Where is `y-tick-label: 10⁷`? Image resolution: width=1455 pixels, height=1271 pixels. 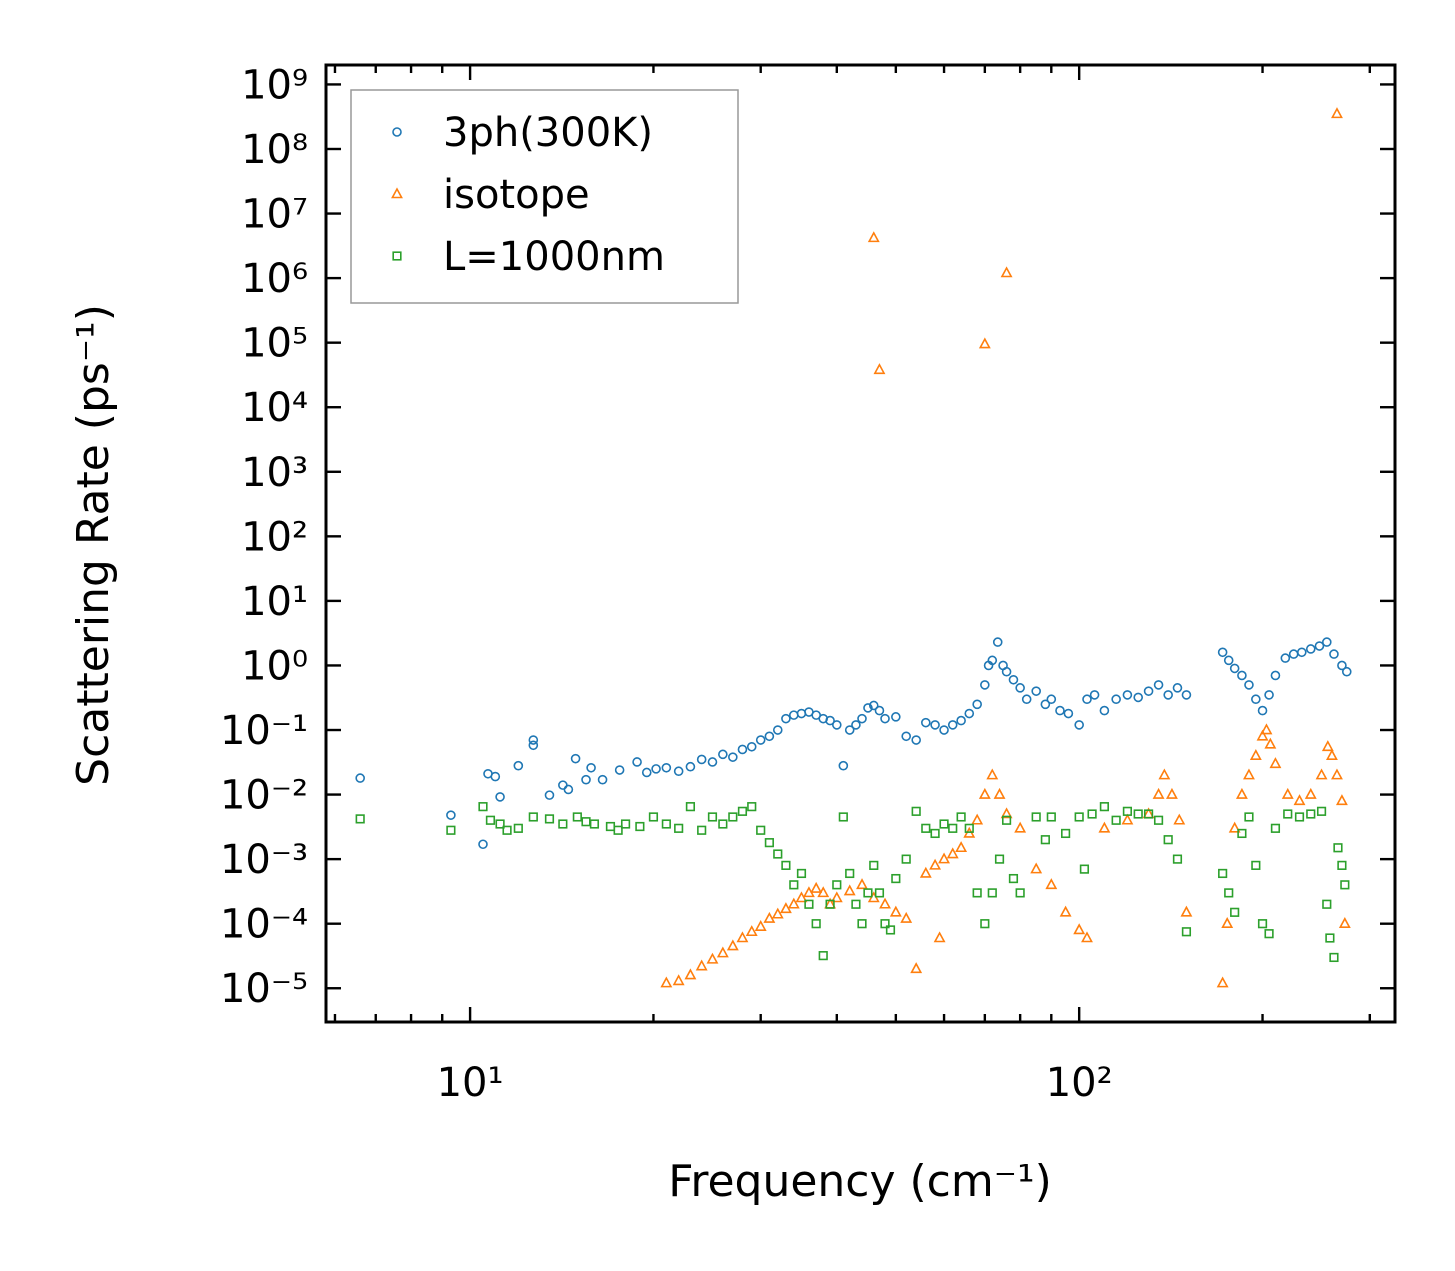
y-tick-label: 10⁷ is located at coordinates (274, 215).